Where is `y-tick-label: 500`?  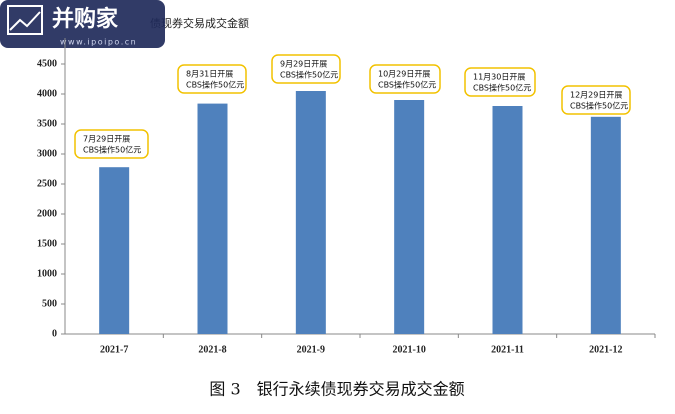 y-tick-label: 500 is located at coordinates (49, 303).